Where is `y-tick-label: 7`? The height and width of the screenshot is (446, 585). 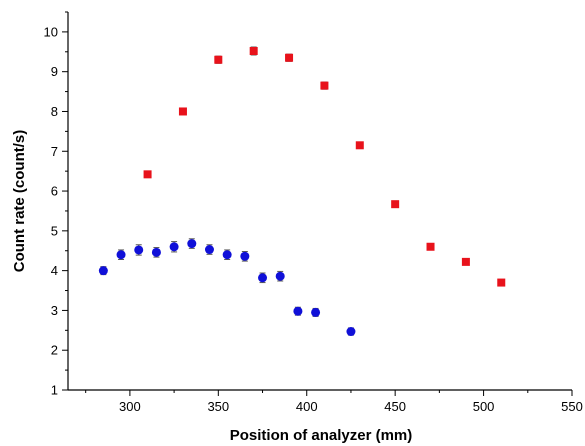 y-tick-label: 7 is located at coordinates (54, 151).